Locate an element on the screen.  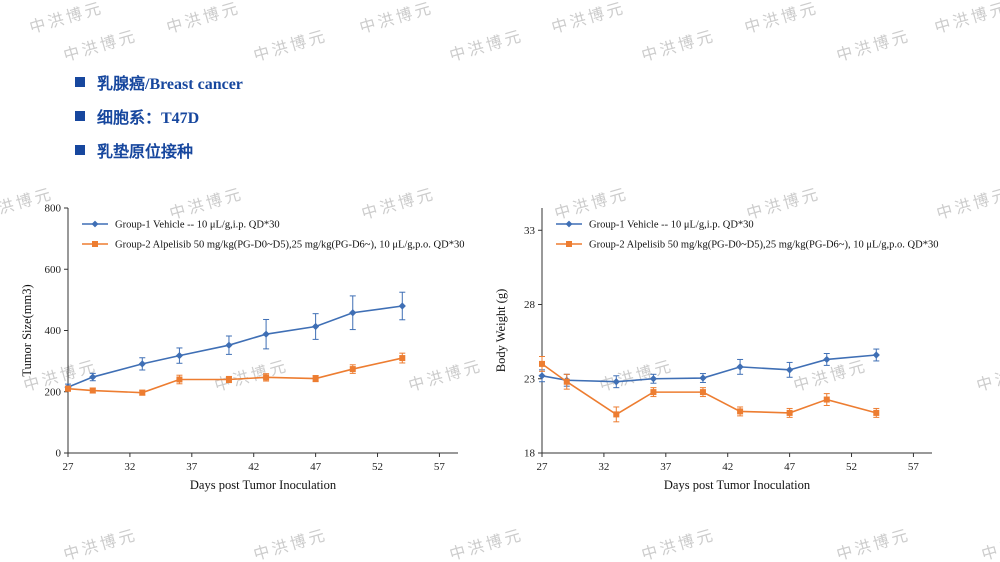
bullet-item-cell-line: 细胞系：T47D is located at coordinates (159, 116).